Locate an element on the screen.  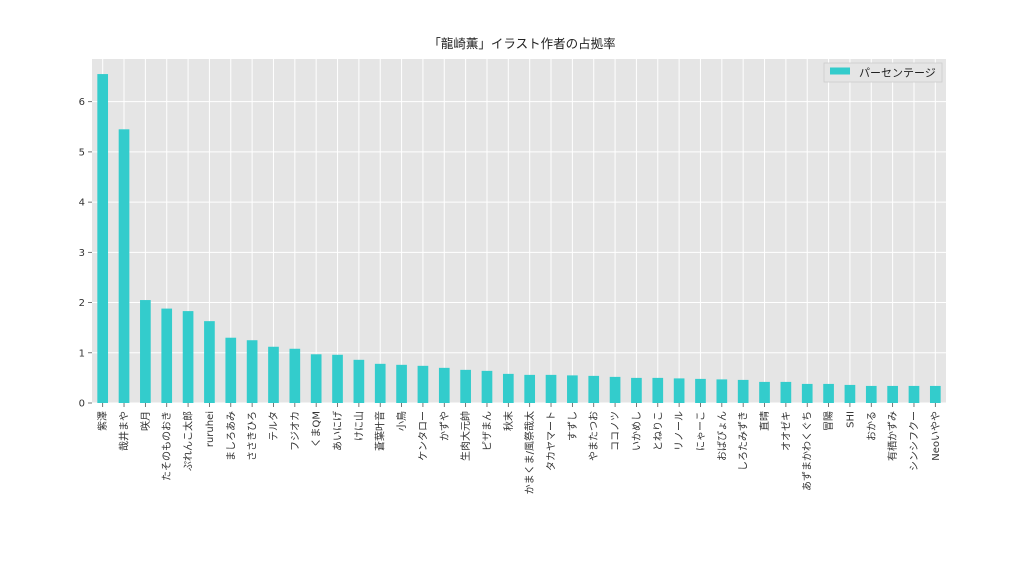
y-tick-label: 3 is located at coordinates (82, 253).